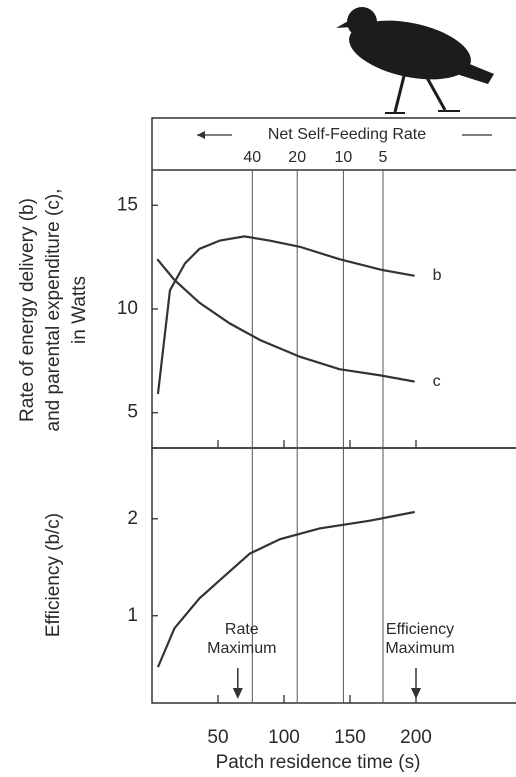 The height and width of the screenshot is (777, 516). Describe the element at coordinates (201, 135) in the screenshot. I see `strip-arrow-head` at that location.